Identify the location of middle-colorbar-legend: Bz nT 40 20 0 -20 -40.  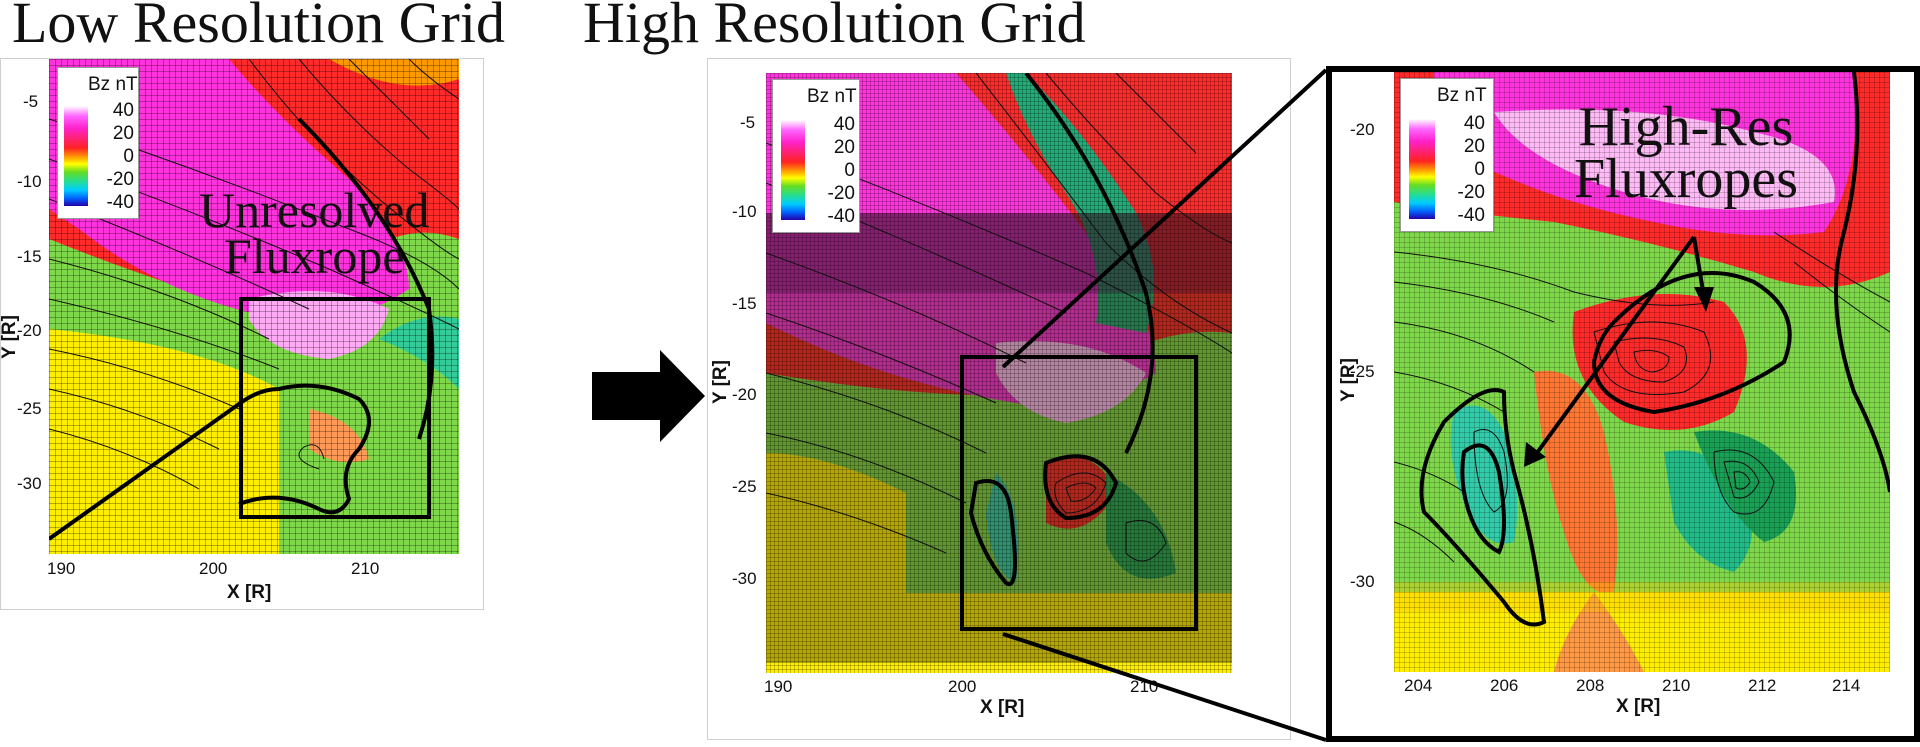
(816, 156).